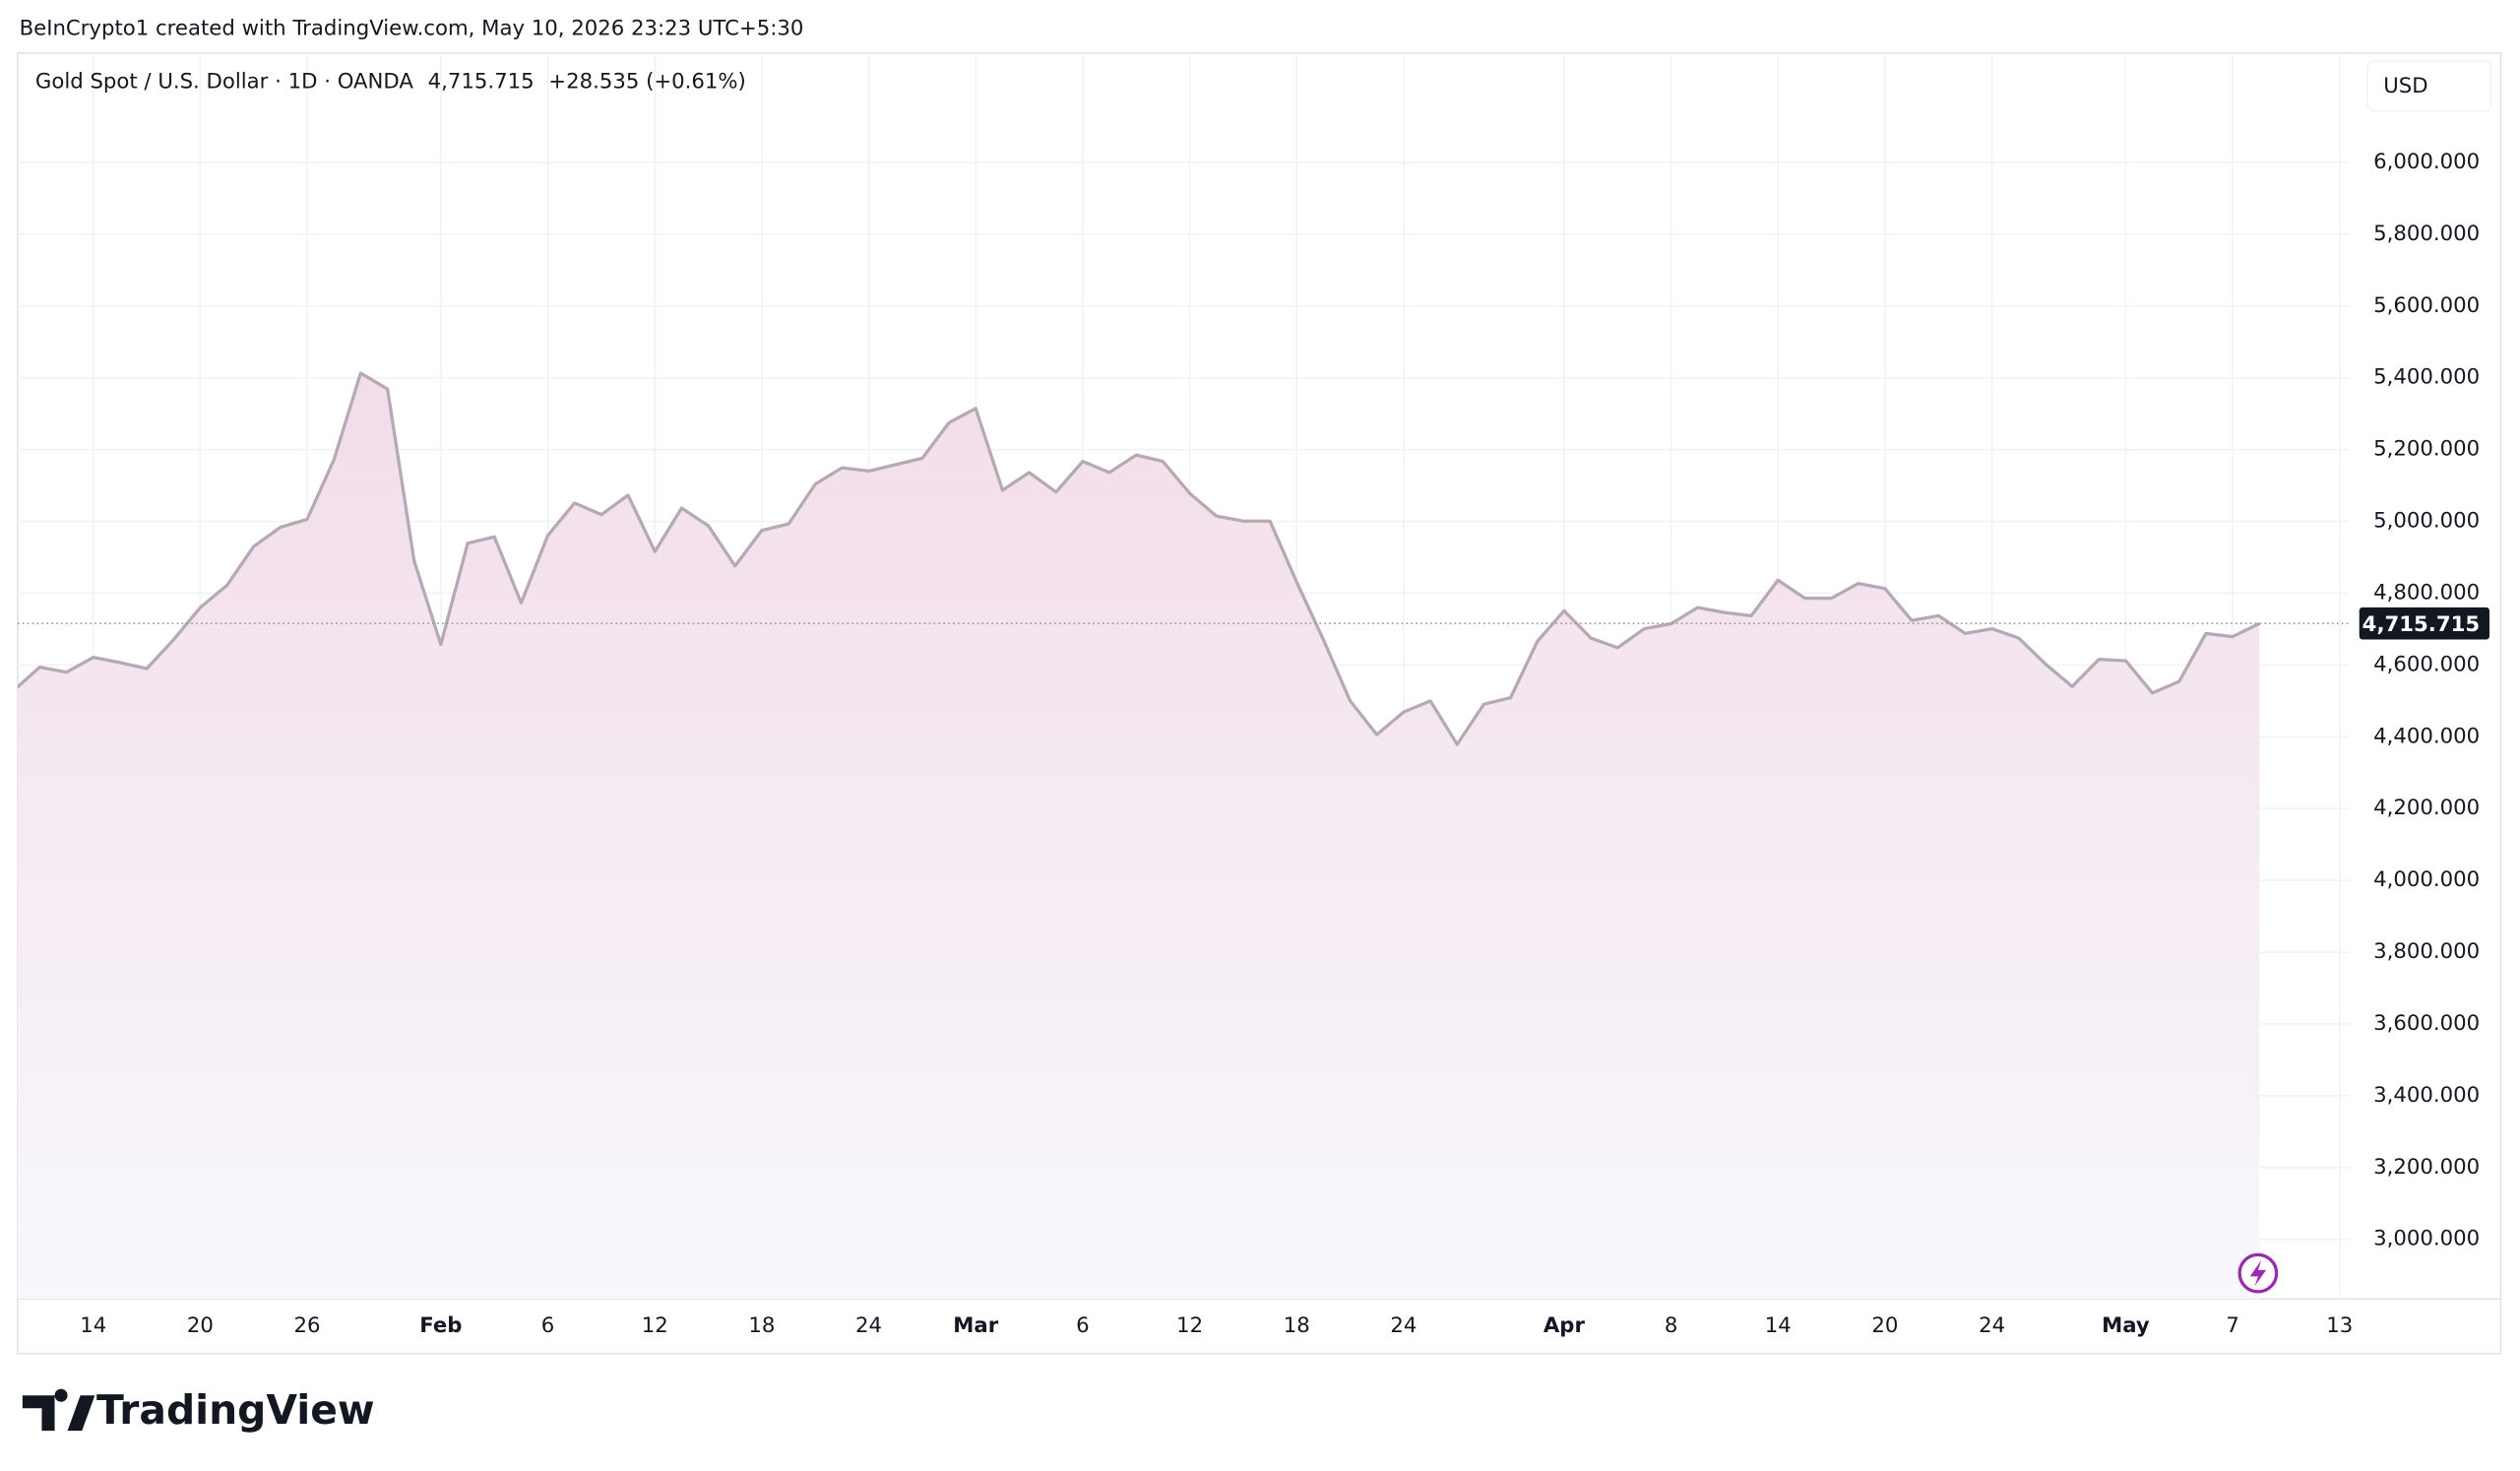 The height and width of the screenshot is (1471, 2520). I want to click on y-tick-label: 5,200.000, so click(2426, 449).